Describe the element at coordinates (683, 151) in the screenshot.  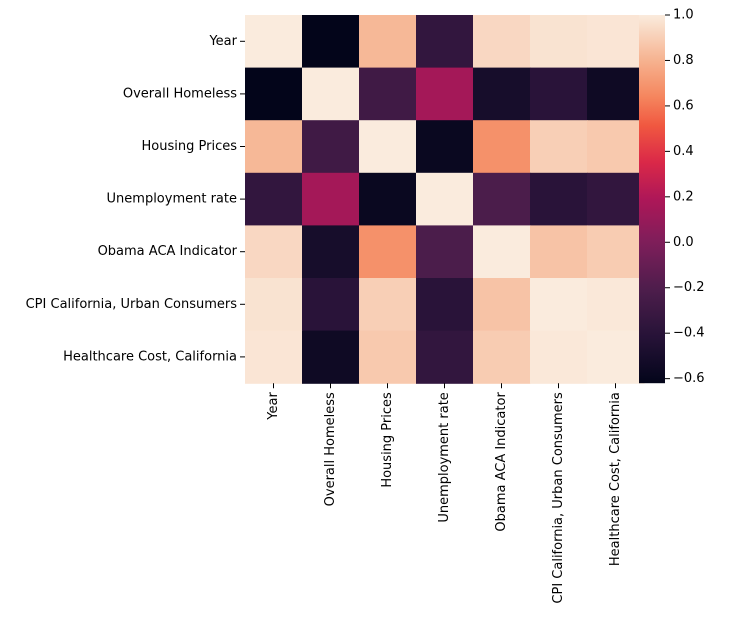
I see `colorbar-tick-label: 0.4` at that location.